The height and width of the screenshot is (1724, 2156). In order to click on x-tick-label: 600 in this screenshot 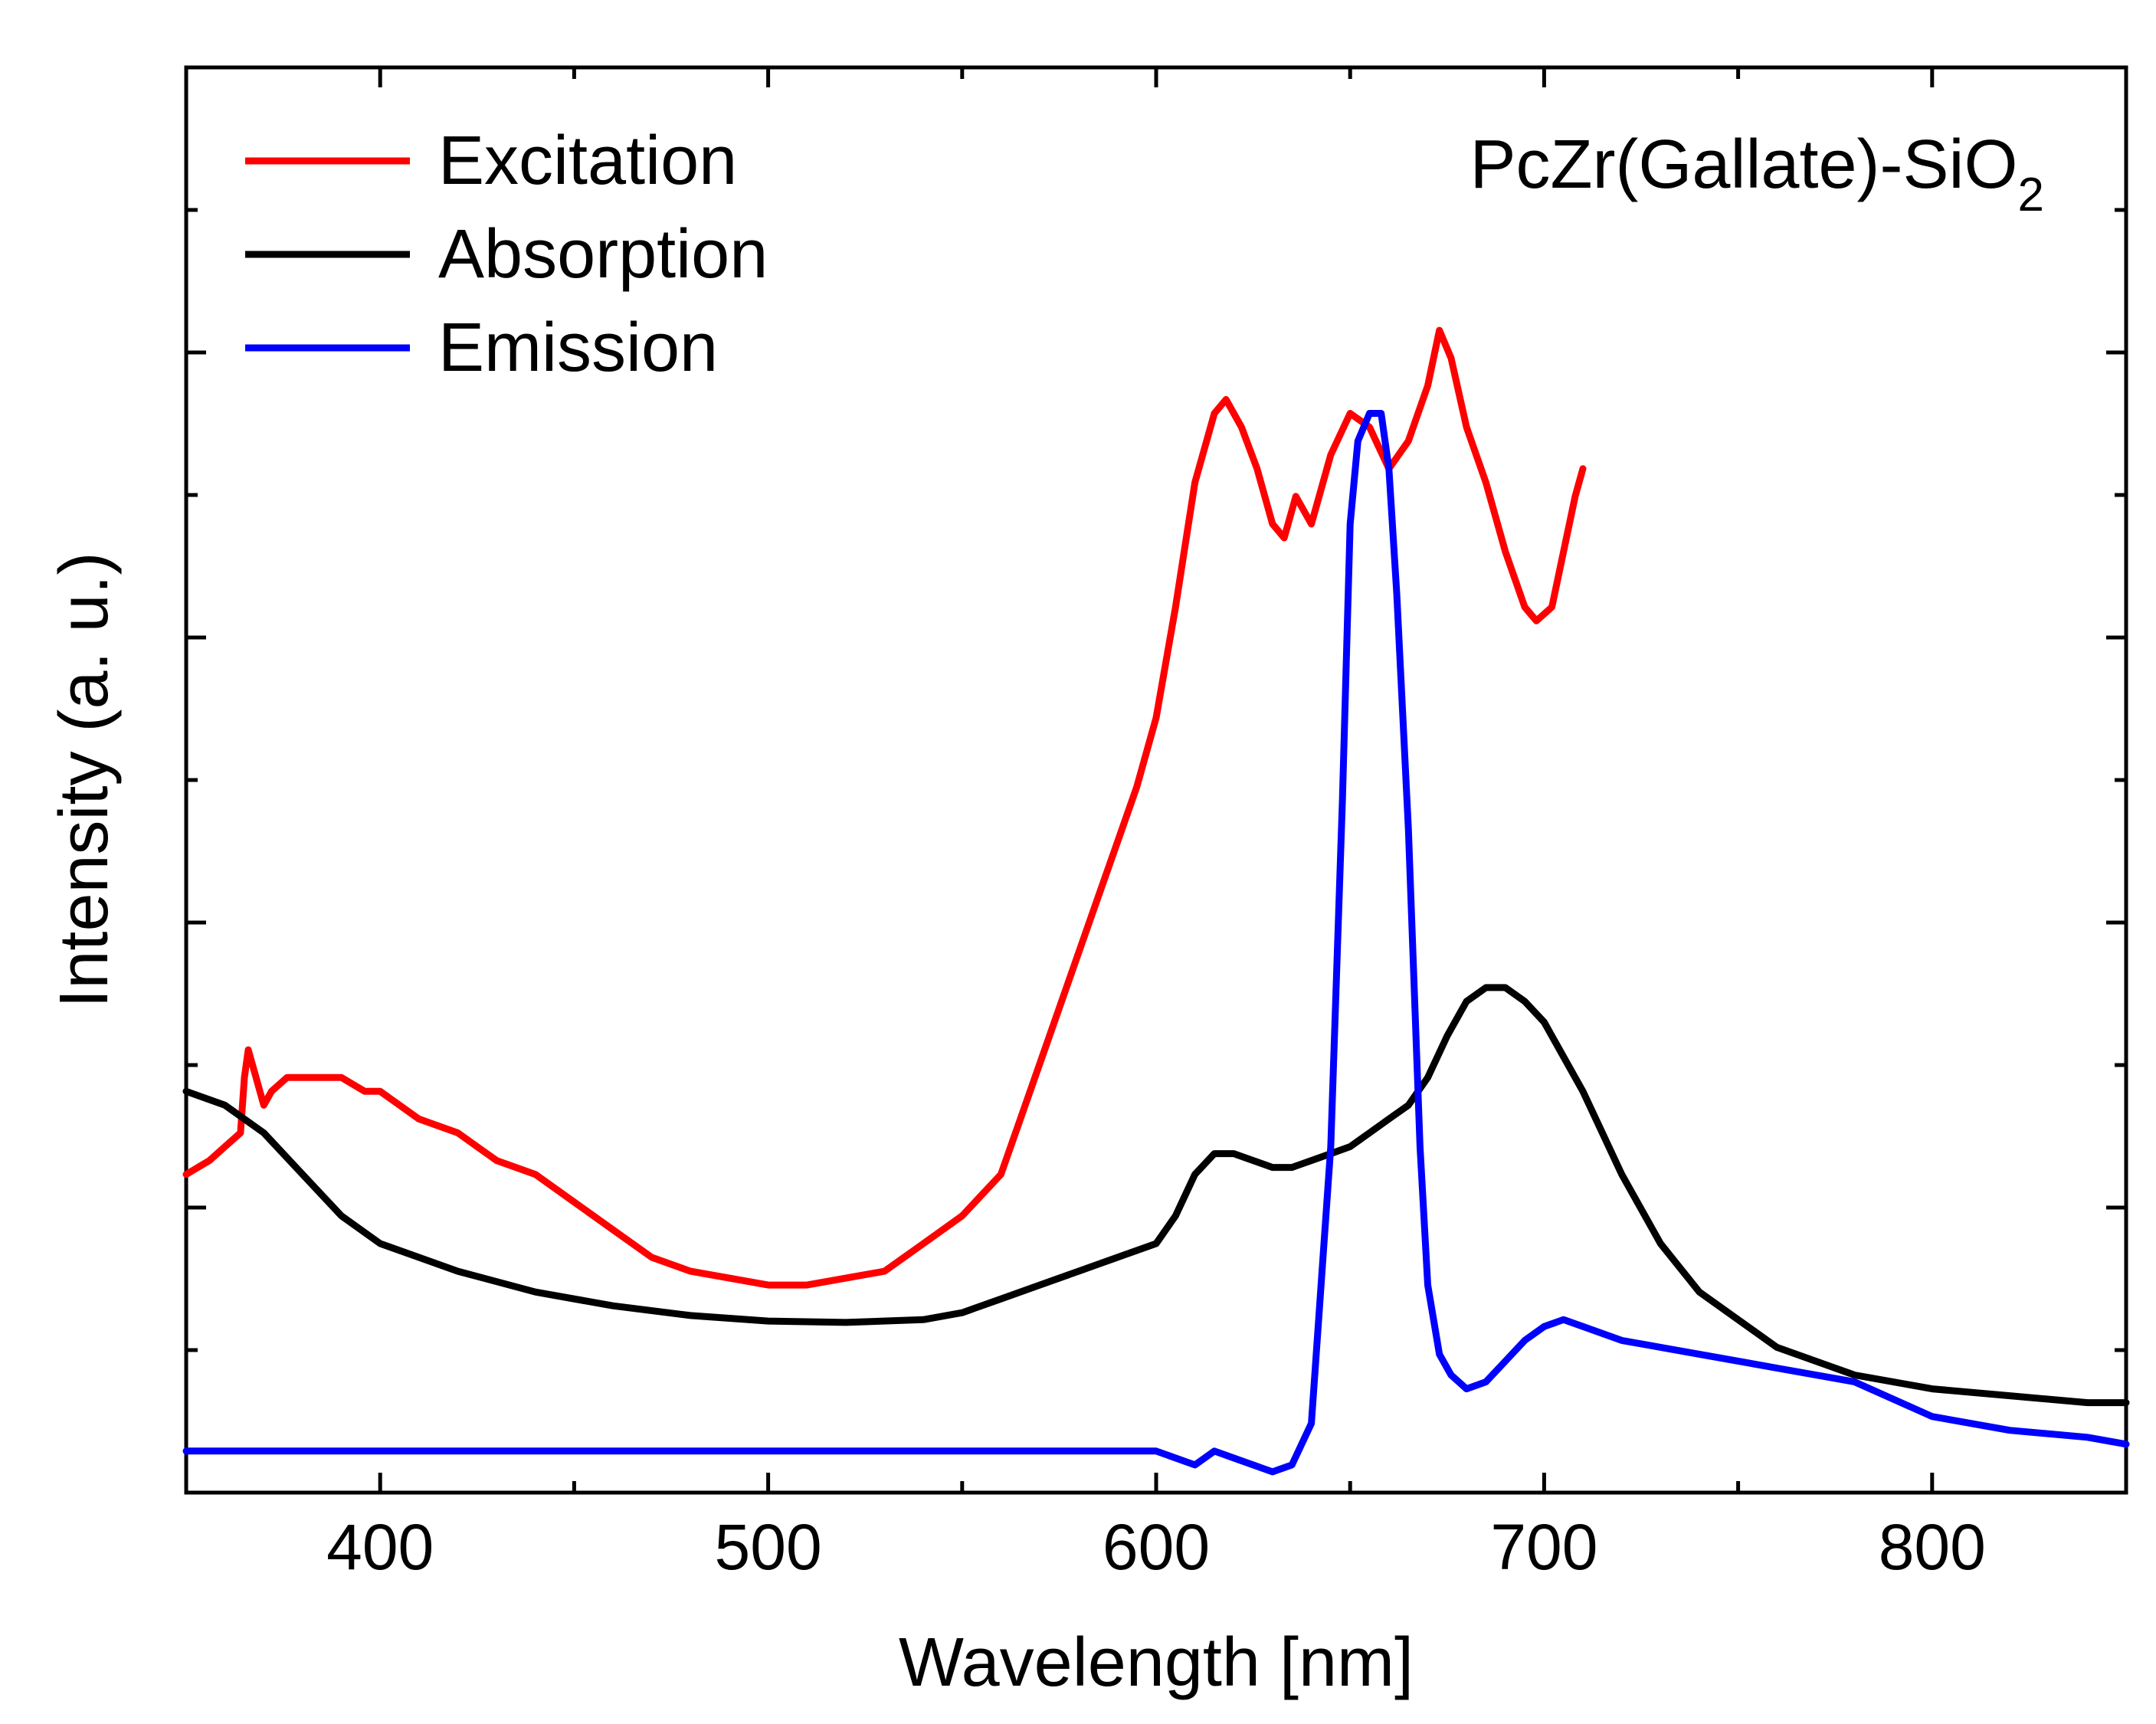, I will do `click(1156, 1547)`.